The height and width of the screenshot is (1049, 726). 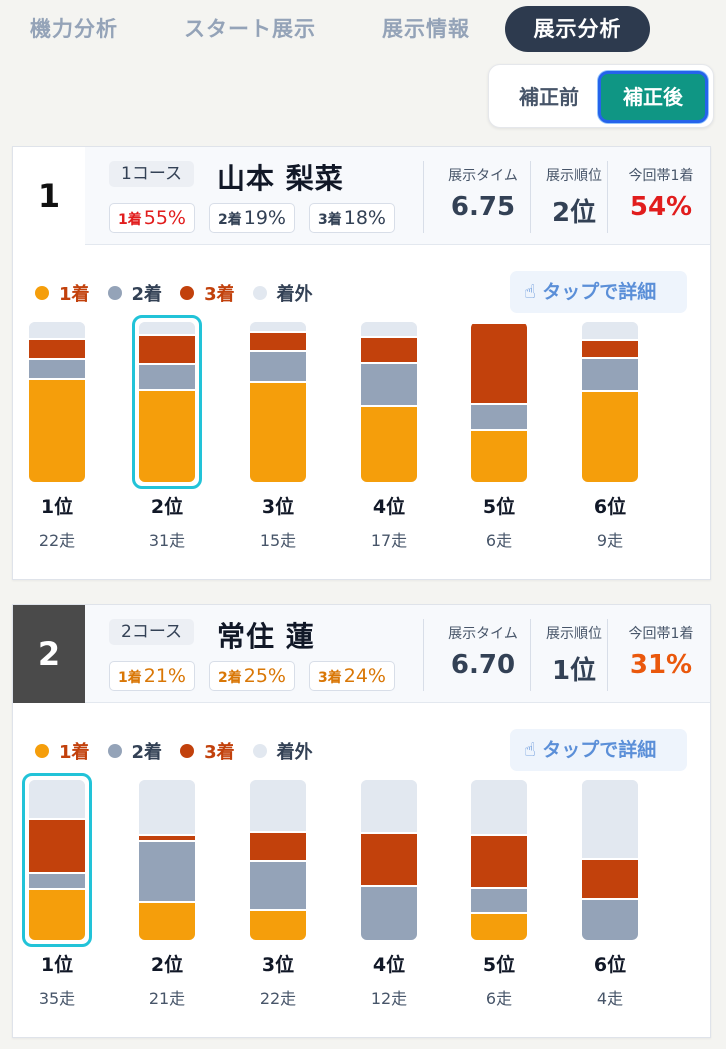 What do you see at coordinates (250, 29) in the screenshot?
I see `tab-start-exhibition: スタート展示` at bounding box center [250, 29].